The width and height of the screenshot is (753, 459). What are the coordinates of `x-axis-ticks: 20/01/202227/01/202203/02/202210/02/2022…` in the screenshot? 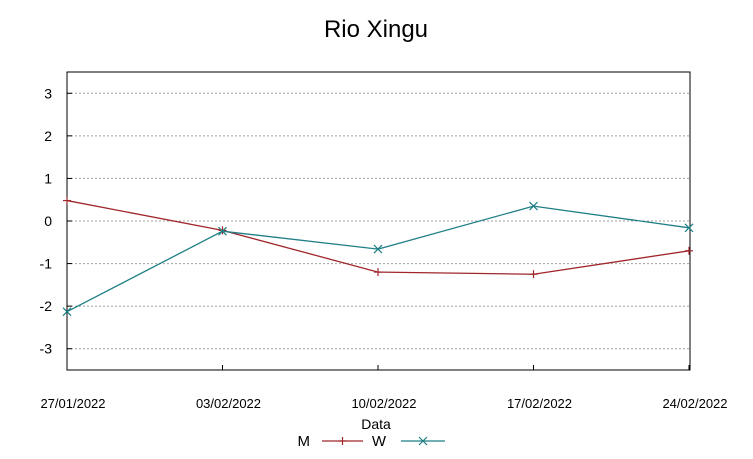 It's located at (384, 388).